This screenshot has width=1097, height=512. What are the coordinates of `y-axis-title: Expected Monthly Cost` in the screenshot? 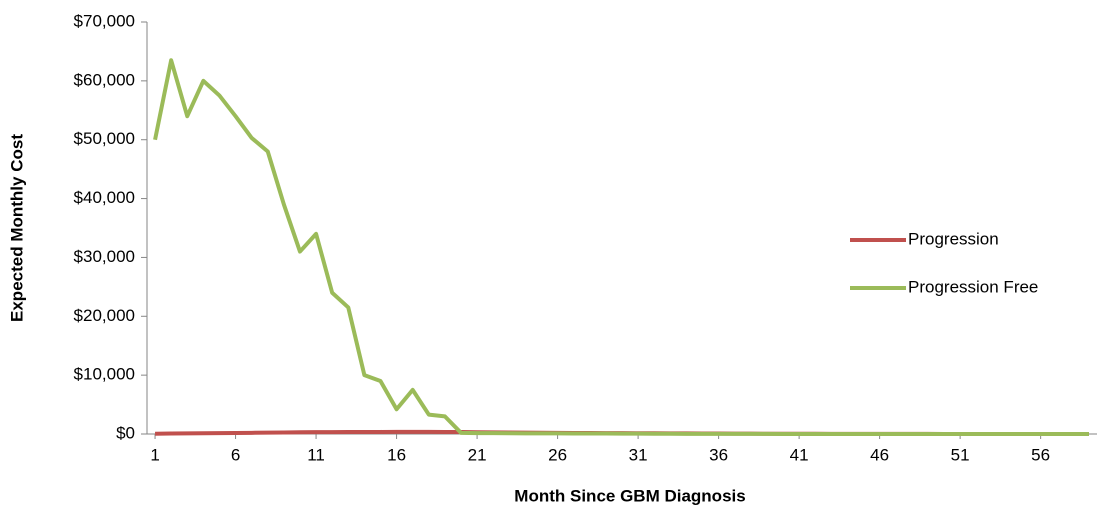 It's located at (16, 228).